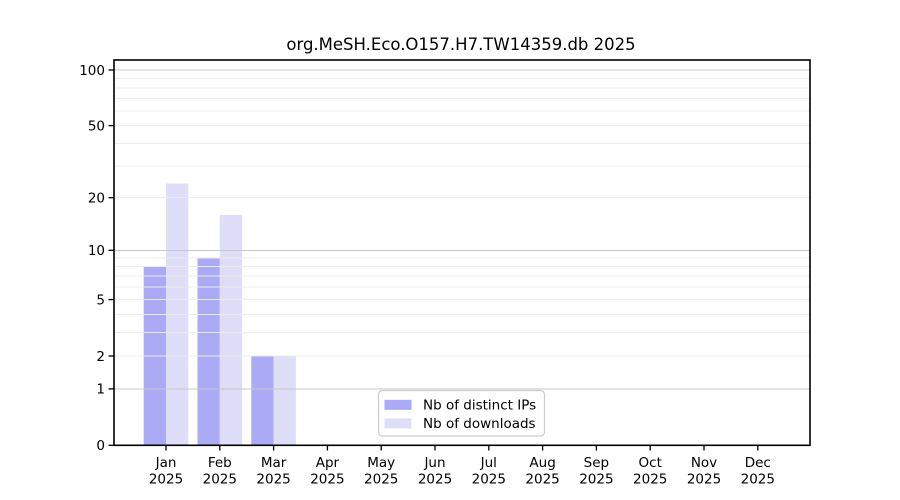 This screenshot has height=500, width=900. Describe the element at coordinates (166, 463) in the screenshot. I see `x-tick-label-jan: Jan` at that location.